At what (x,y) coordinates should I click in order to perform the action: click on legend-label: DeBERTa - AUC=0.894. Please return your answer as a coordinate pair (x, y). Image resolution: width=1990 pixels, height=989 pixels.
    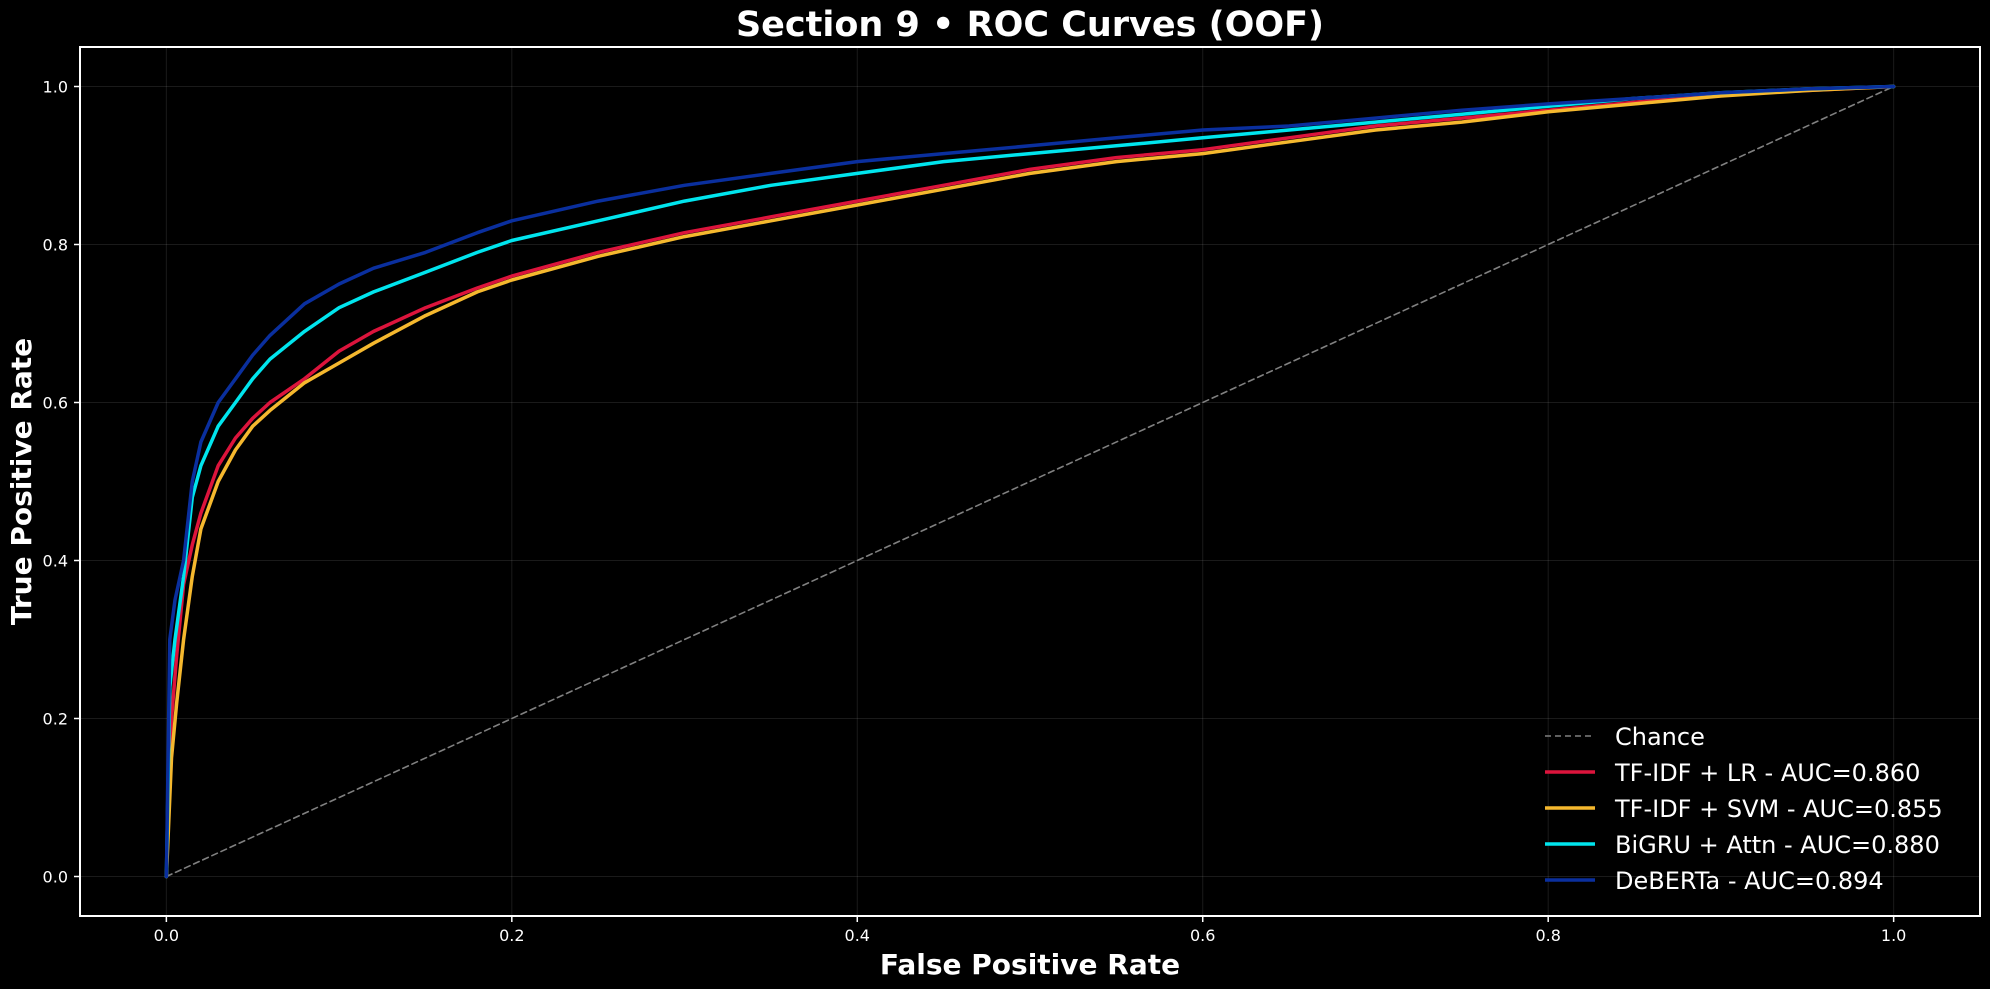
    Looking at the image, I should click on (1749, 881).